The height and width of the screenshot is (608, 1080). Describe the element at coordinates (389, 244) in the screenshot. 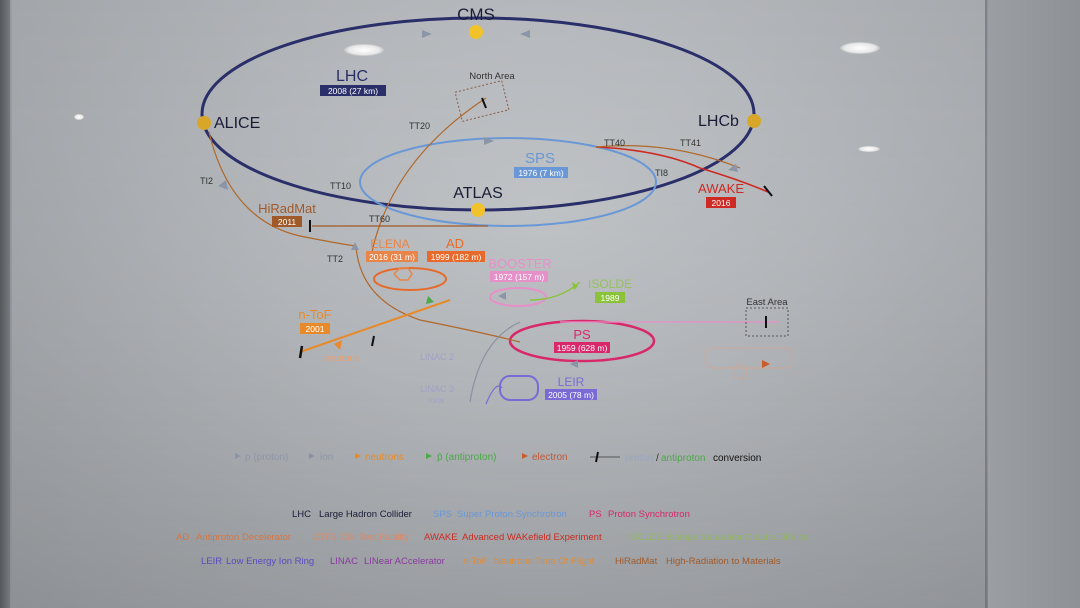

I see `elena-label: ELENA` at that location.